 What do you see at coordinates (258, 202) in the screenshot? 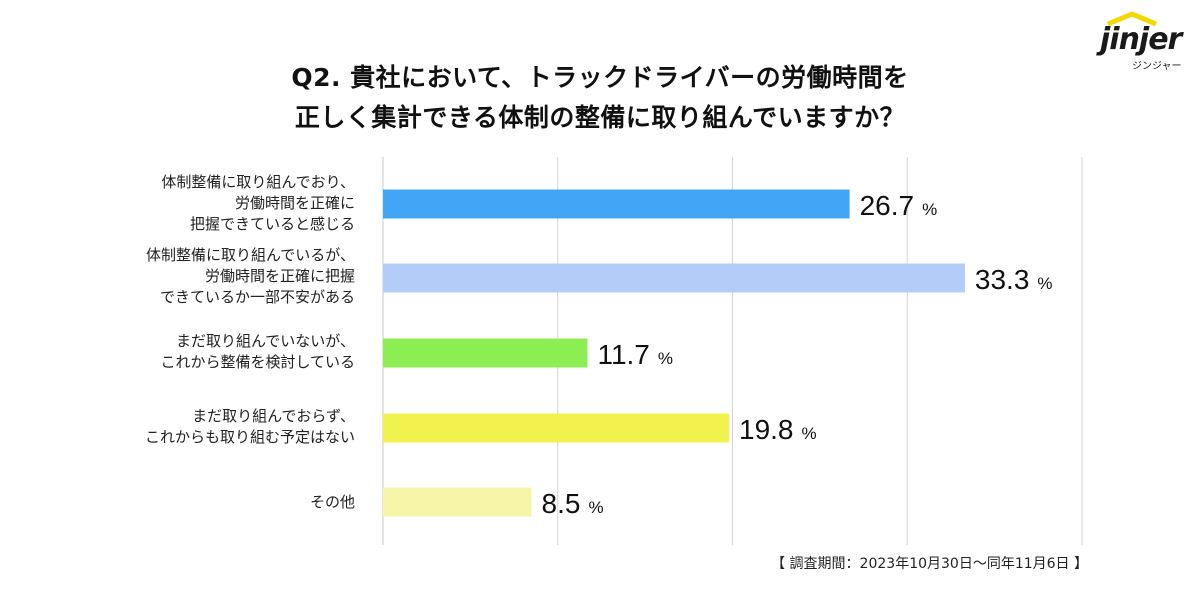
I see `category-label-1: 体制整備に取り組んでおり、 労働時間を正確に 把握できていると感じる` at bounding box center [258, 202].